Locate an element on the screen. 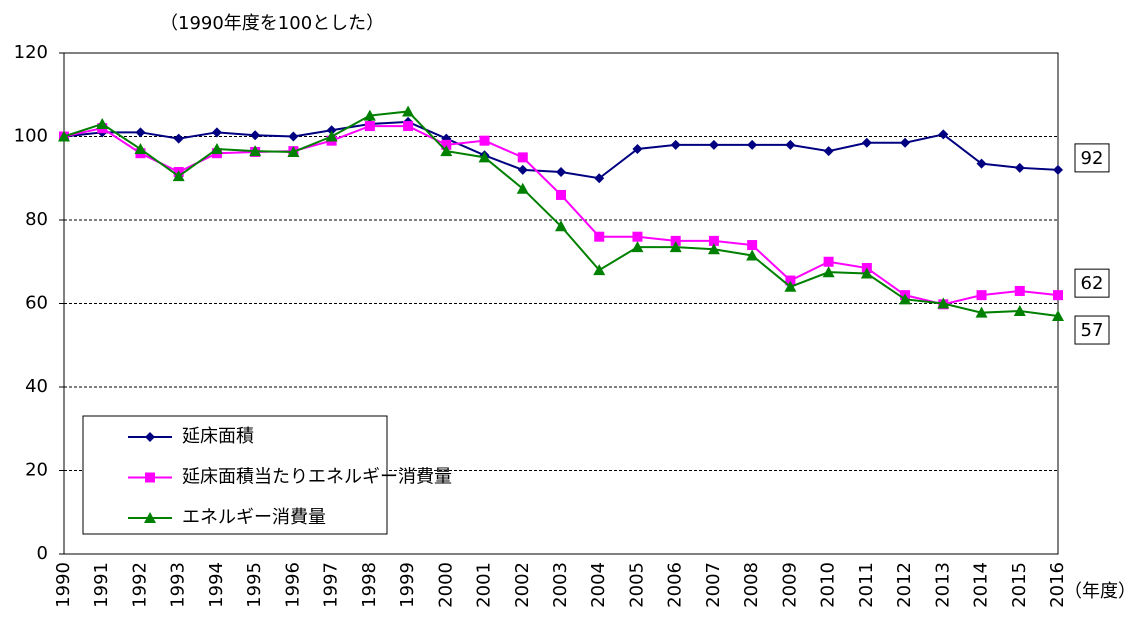 This screenshot has height=617, width=1148. chart-title: （1990年度を100とした） is located at coordinates (272, 23).